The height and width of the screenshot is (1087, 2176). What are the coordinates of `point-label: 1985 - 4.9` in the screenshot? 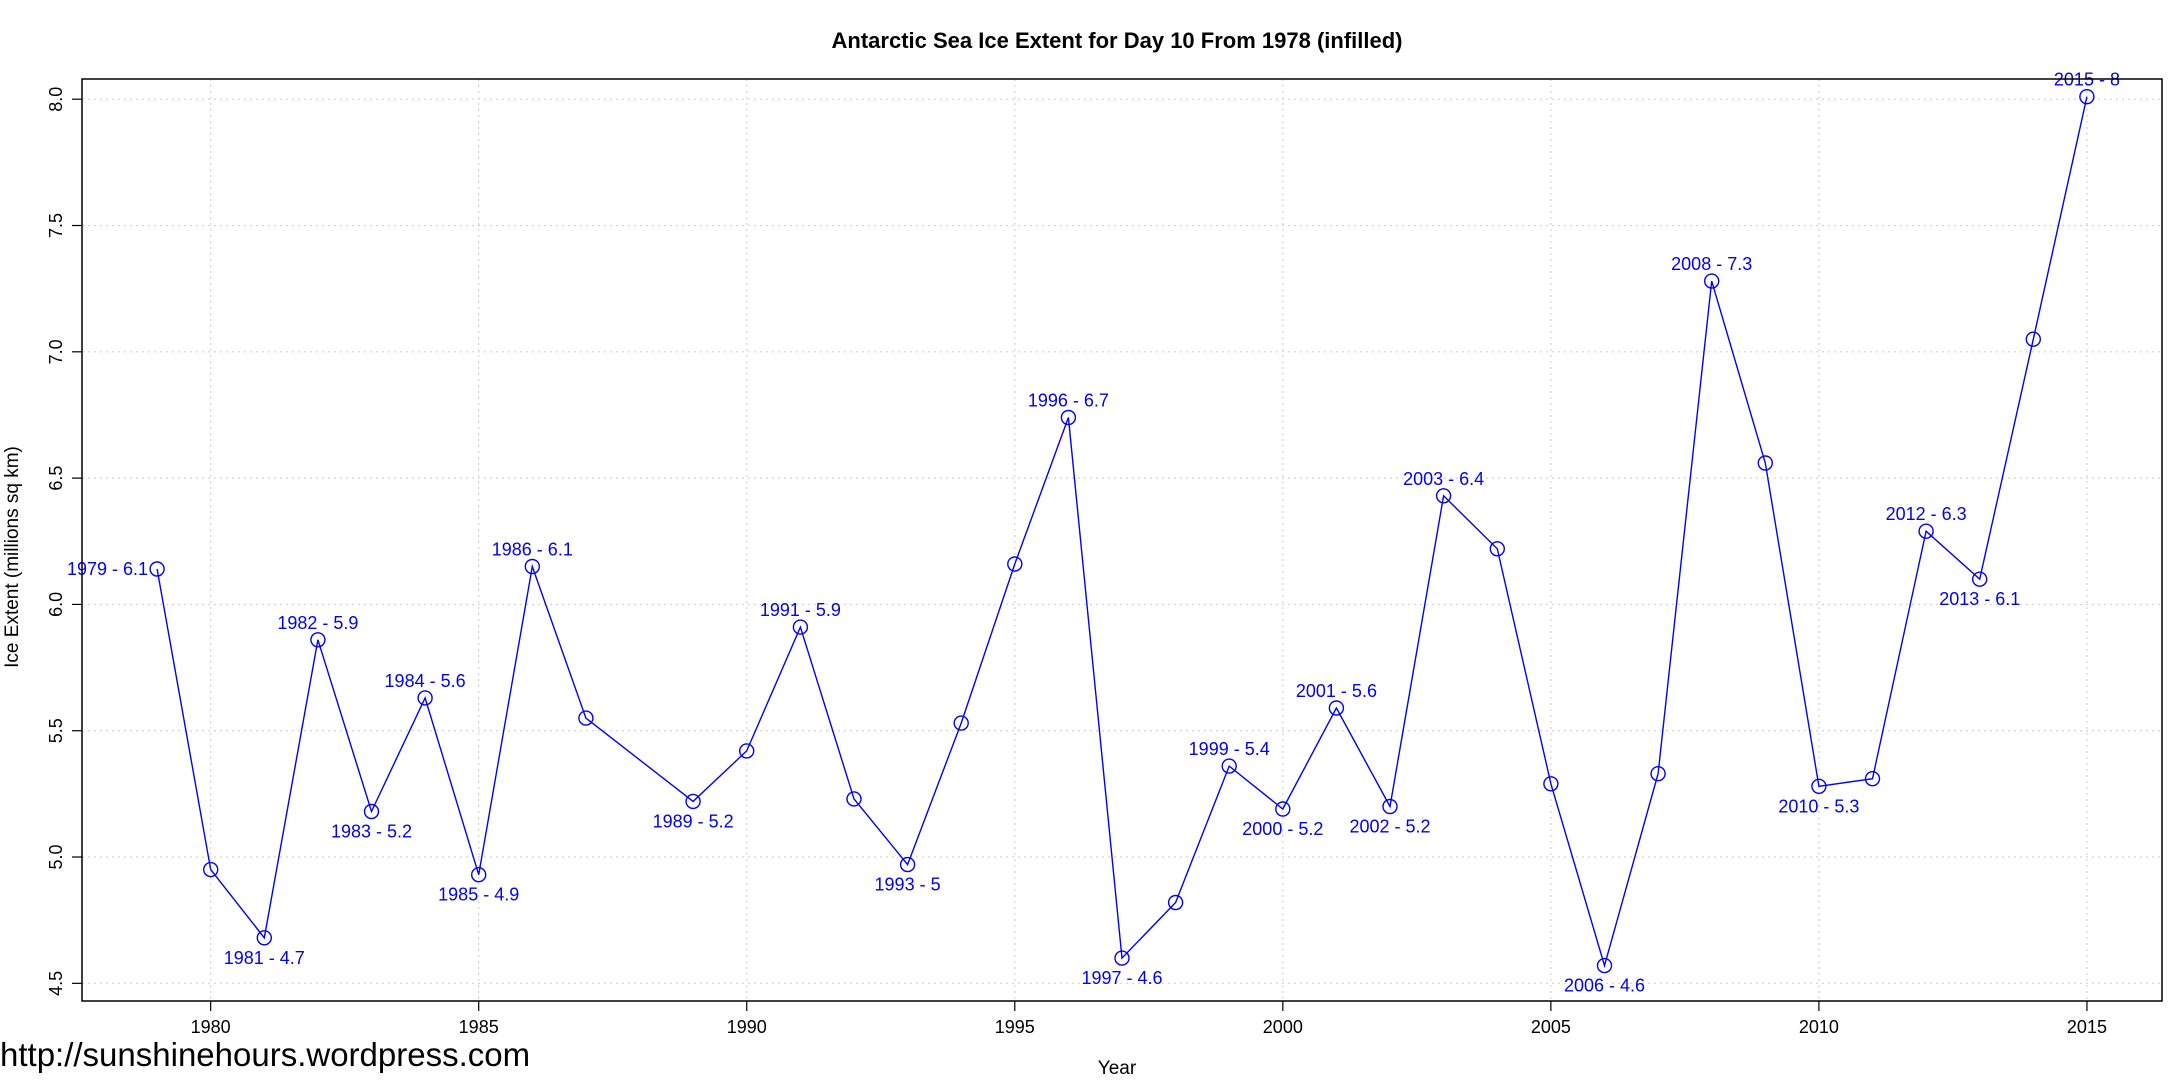 It's located at (478, 895).